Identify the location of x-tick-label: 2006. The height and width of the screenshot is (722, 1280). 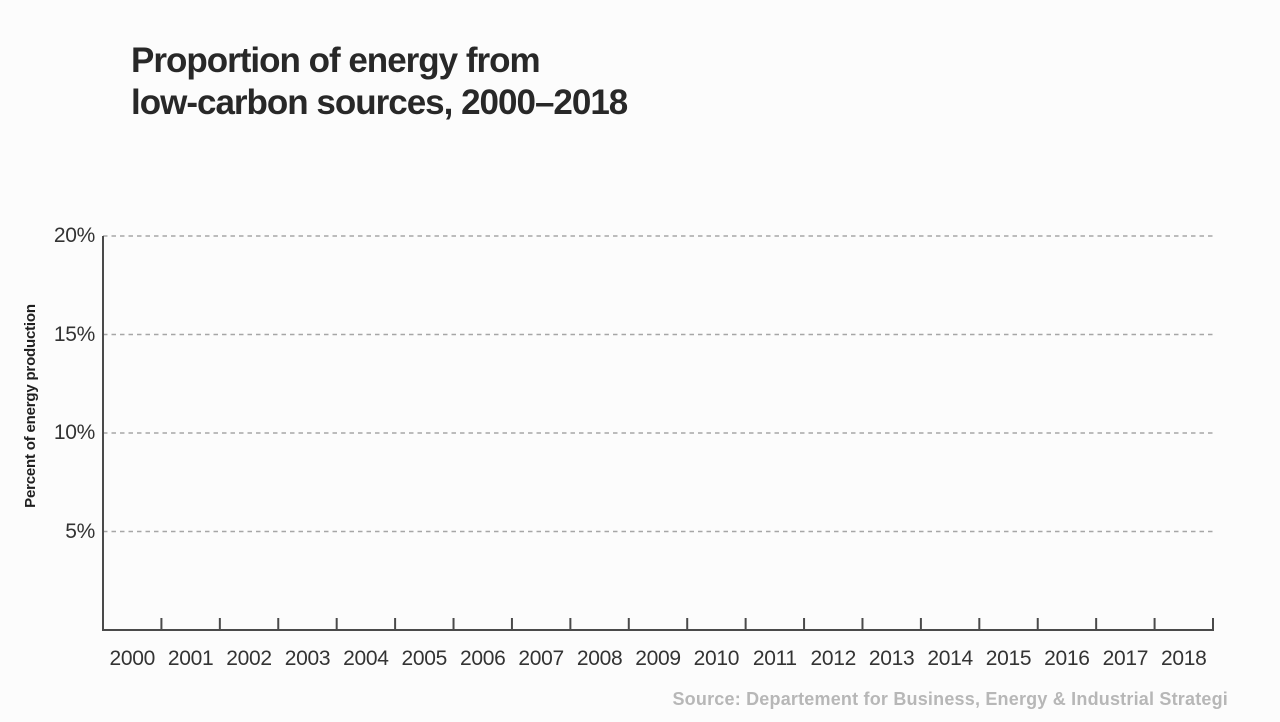
(482, 658).